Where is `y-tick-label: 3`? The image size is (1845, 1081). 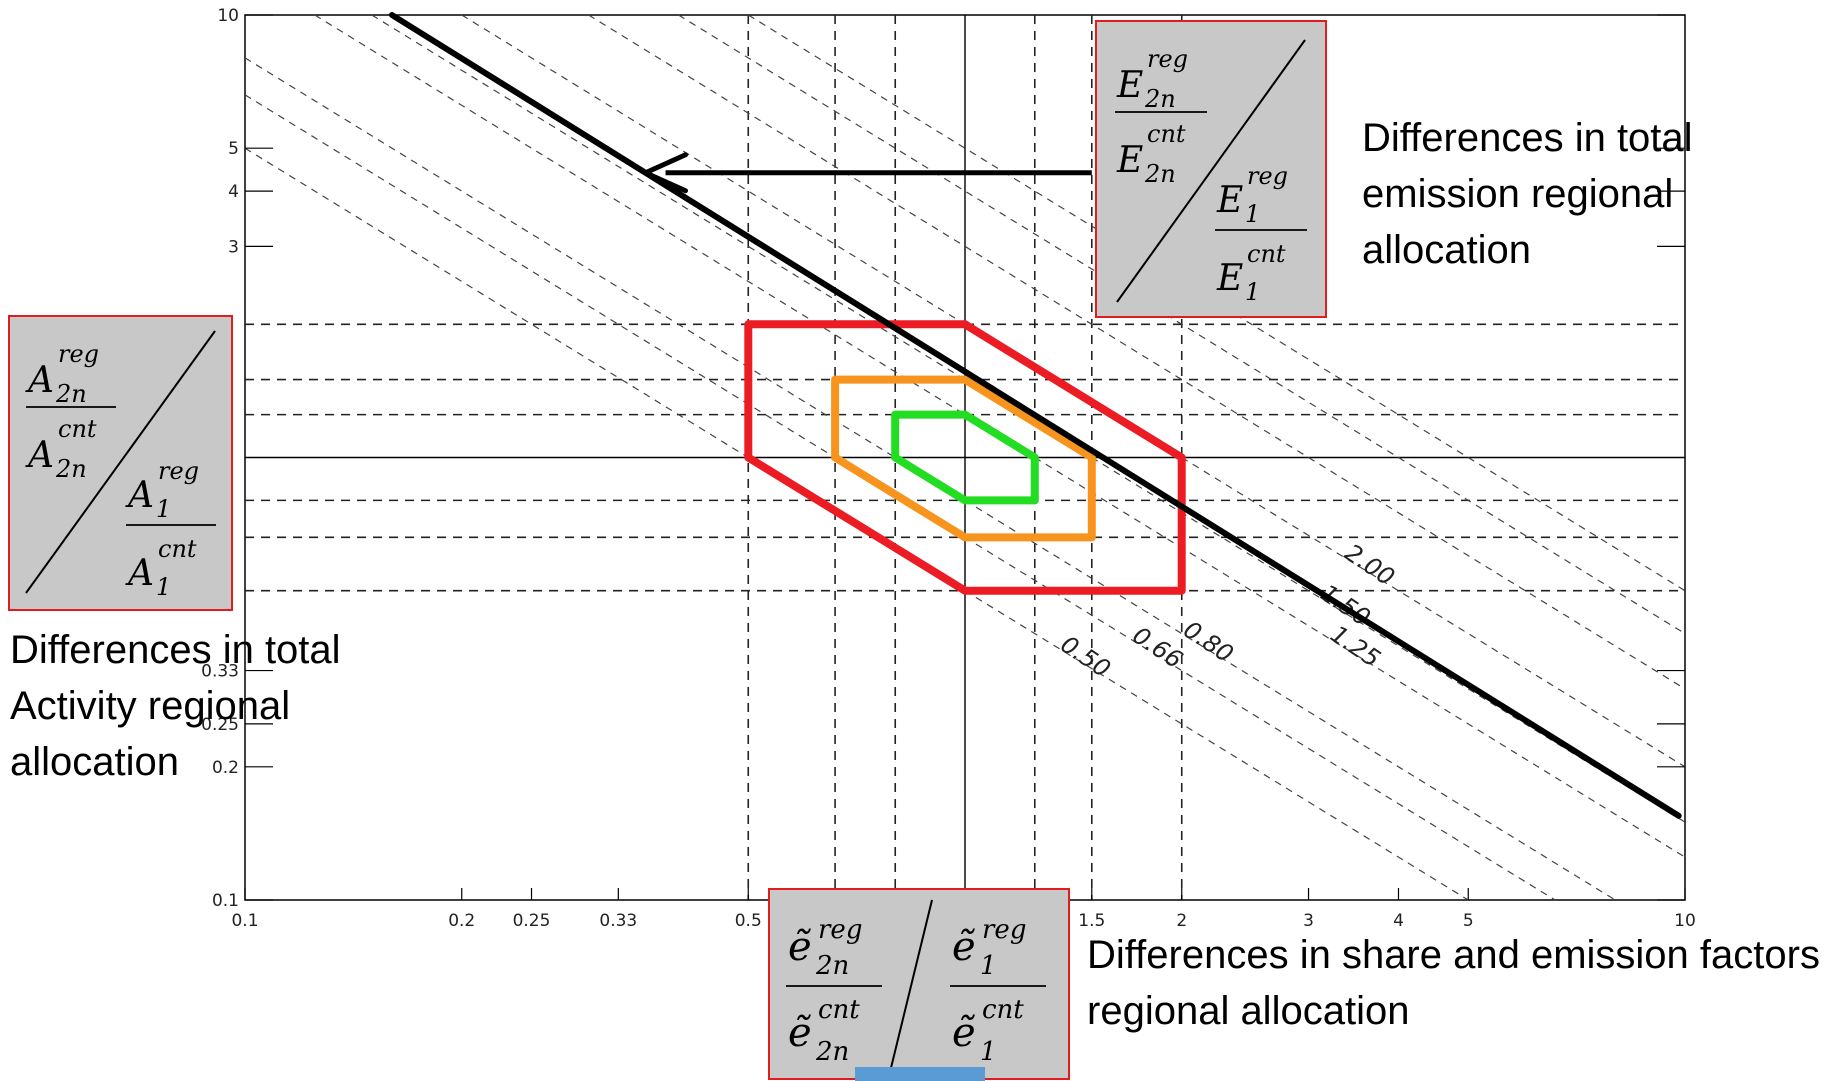
y-tick-label: 3 is located at coordinates (233, 247).